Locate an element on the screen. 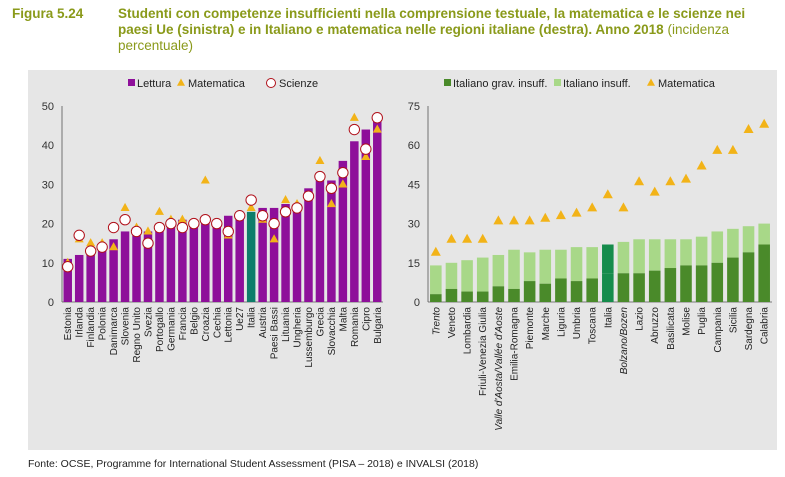 This screenshot has height=477, width=785. x-tick-label: Abruzzo is located at coordinates (655, 325).